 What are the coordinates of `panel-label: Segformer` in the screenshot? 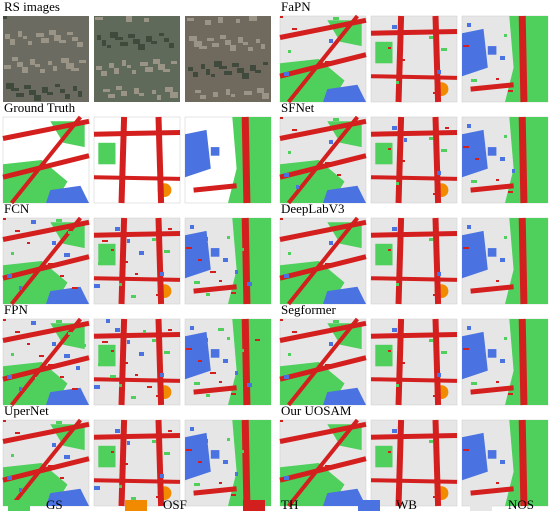 It's located at (309, 309).